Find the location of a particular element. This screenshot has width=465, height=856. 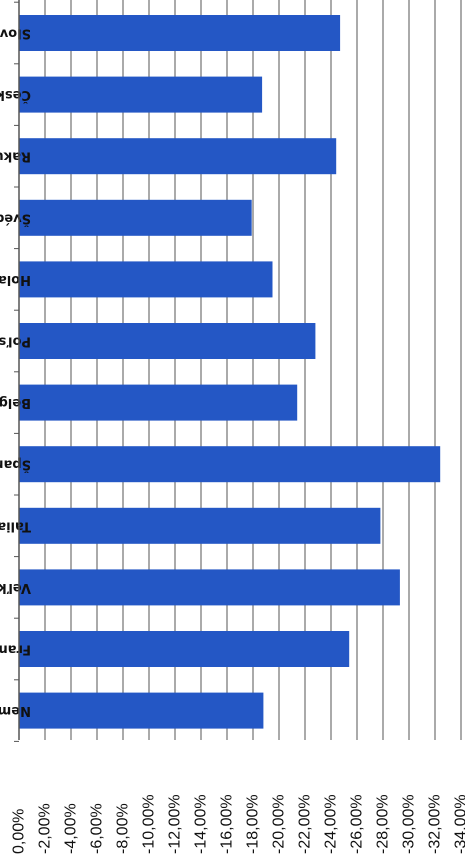

bar-label: Česká republika is located at coordinates (15, 95).